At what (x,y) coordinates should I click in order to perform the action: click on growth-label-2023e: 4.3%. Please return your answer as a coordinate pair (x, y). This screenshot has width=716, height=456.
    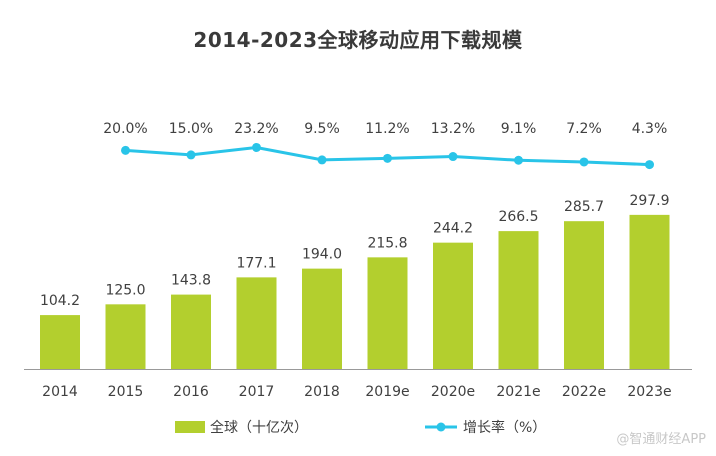
    Looking at the image, I should click on (650, 129).